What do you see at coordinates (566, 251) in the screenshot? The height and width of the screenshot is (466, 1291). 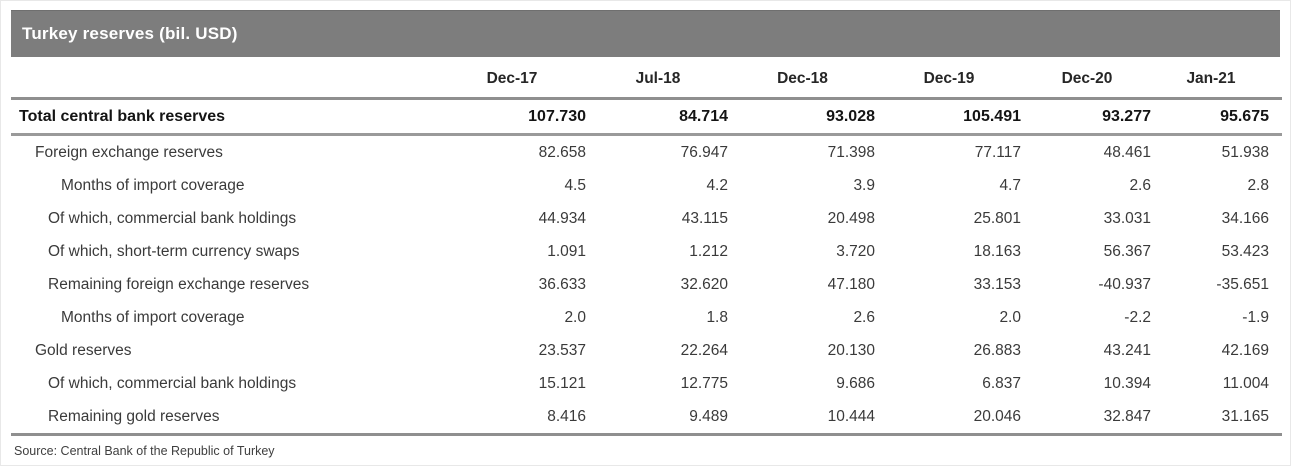 I see `cell-value: 1.091` at bounding box center [566, 251].